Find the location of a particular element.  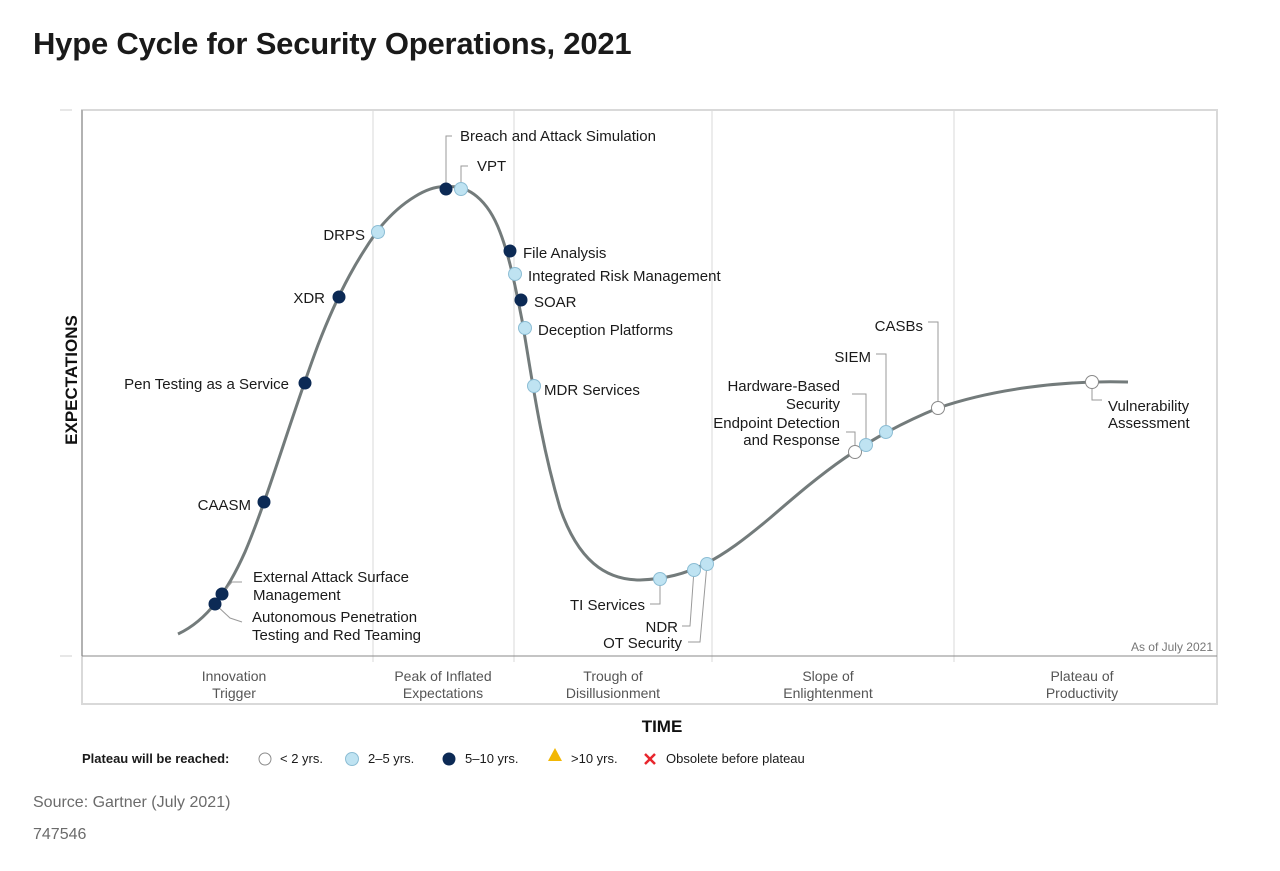

marker-autonomous-penetration-testing is located at coordinates (215, 604).